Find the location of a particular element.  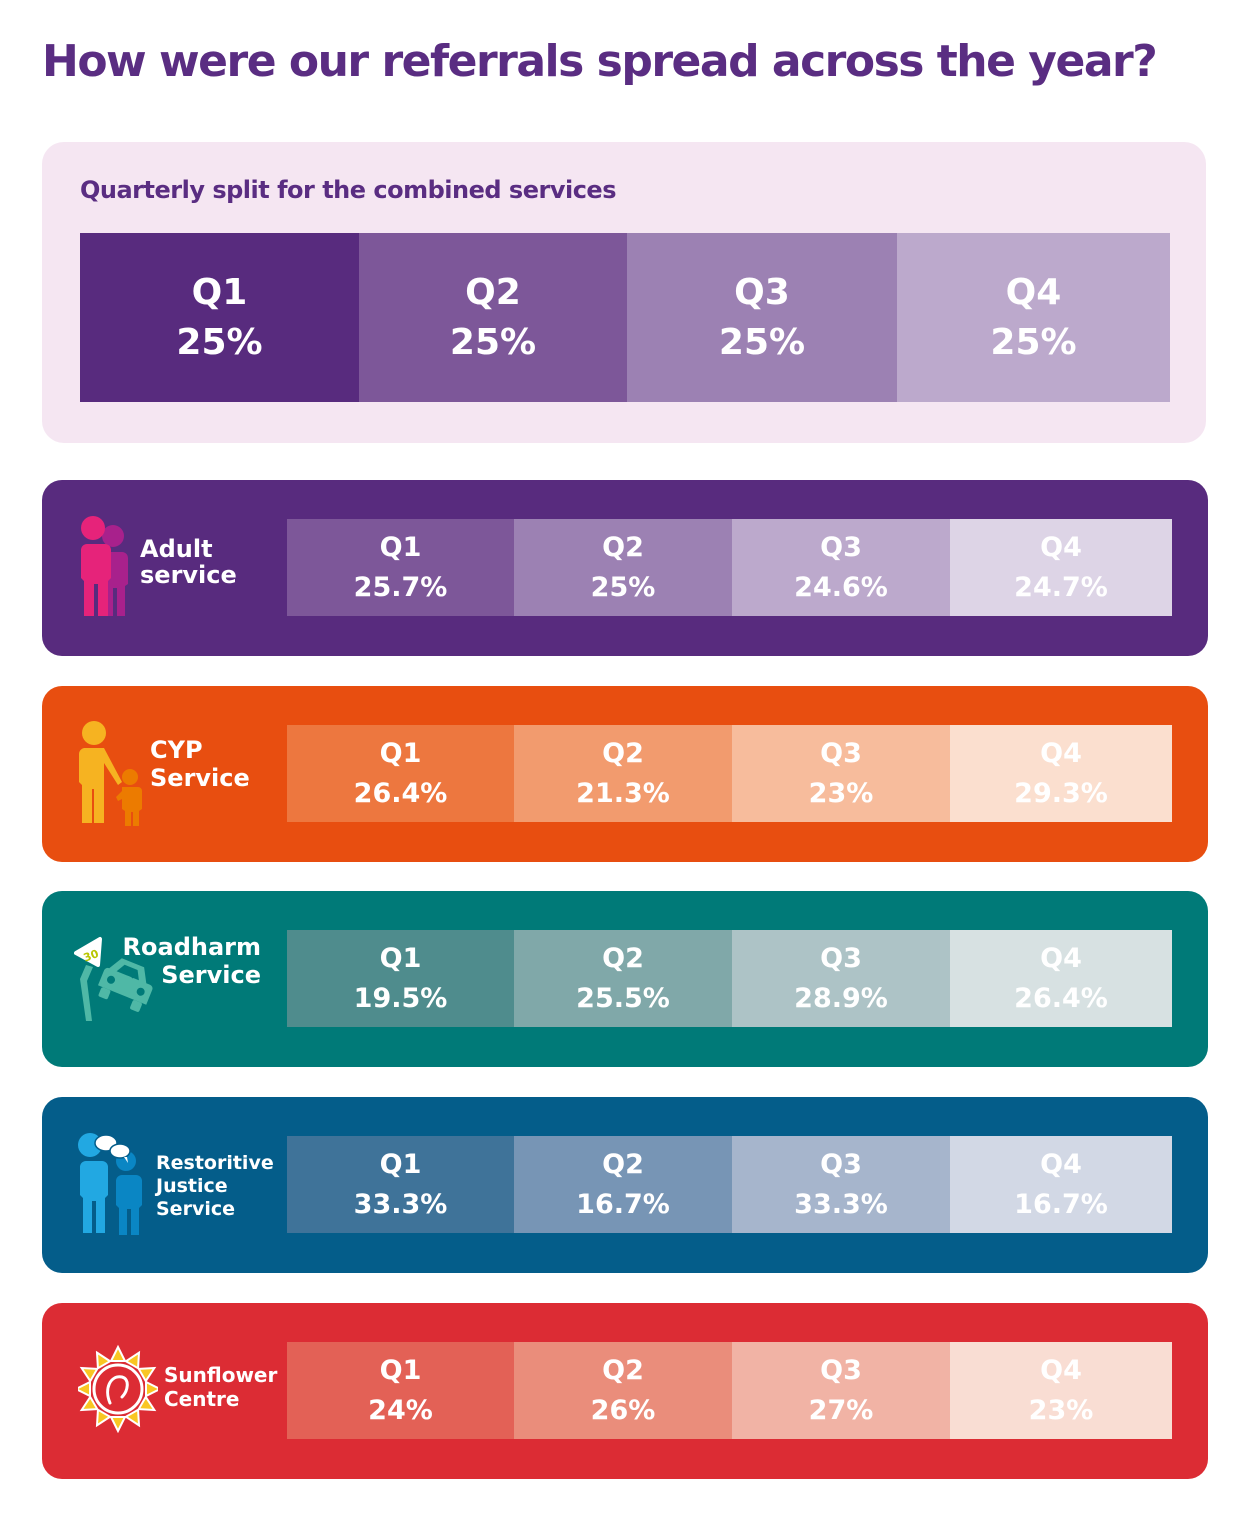

quarter-cell-q1: Q1 33.3% is located at coordinates (400, 1184).